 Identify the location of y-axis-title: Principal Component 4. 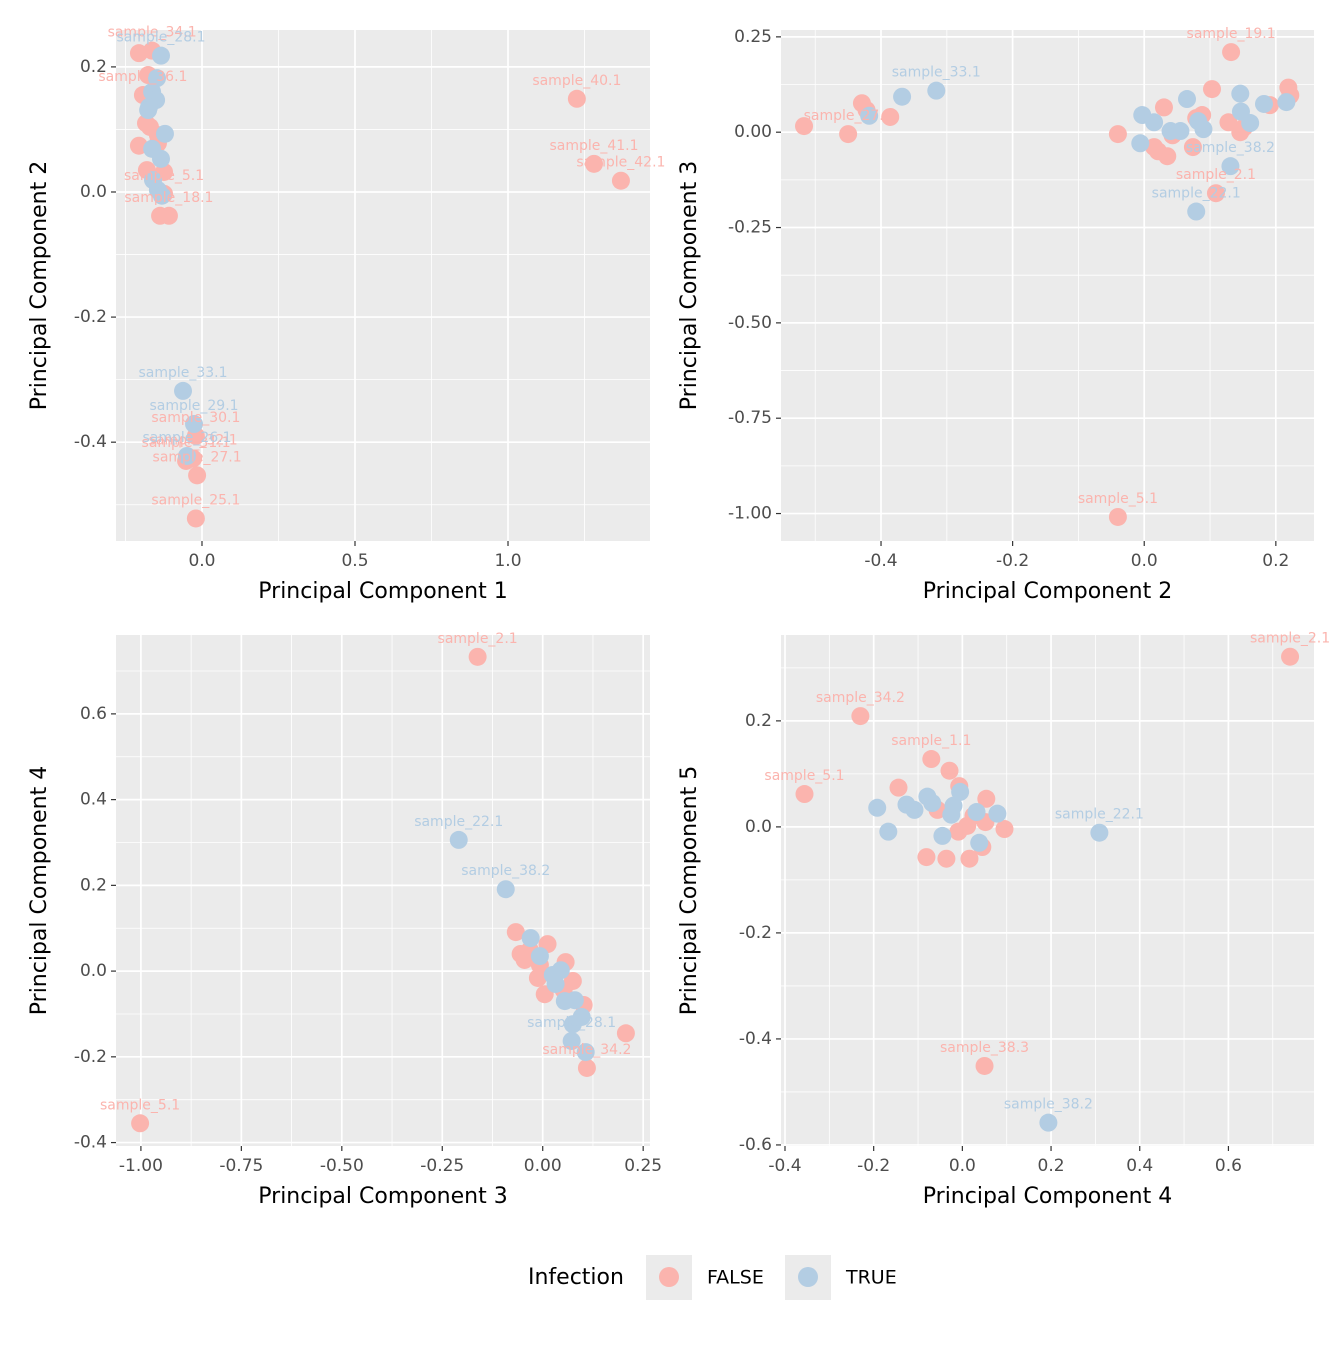
(39, 890).